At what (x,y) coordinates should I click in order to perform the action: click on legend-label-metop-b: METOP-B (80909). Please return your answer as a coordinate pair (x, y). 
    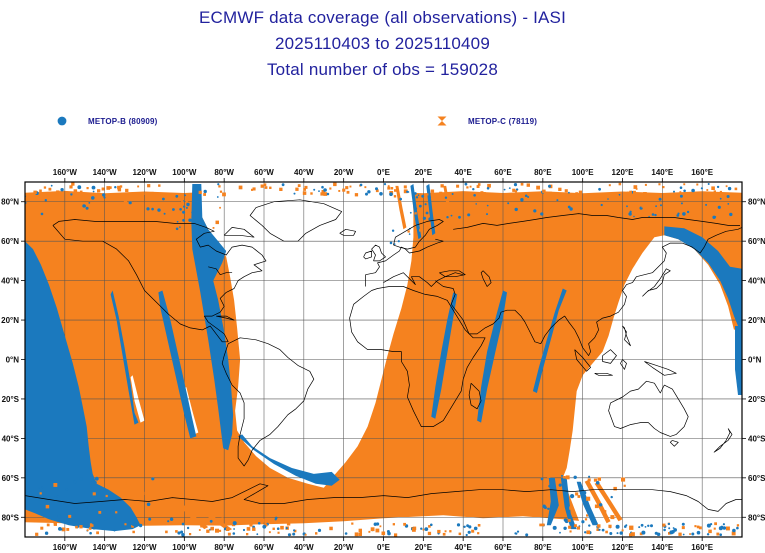
    Looking at the image, I should click on (123, 121).